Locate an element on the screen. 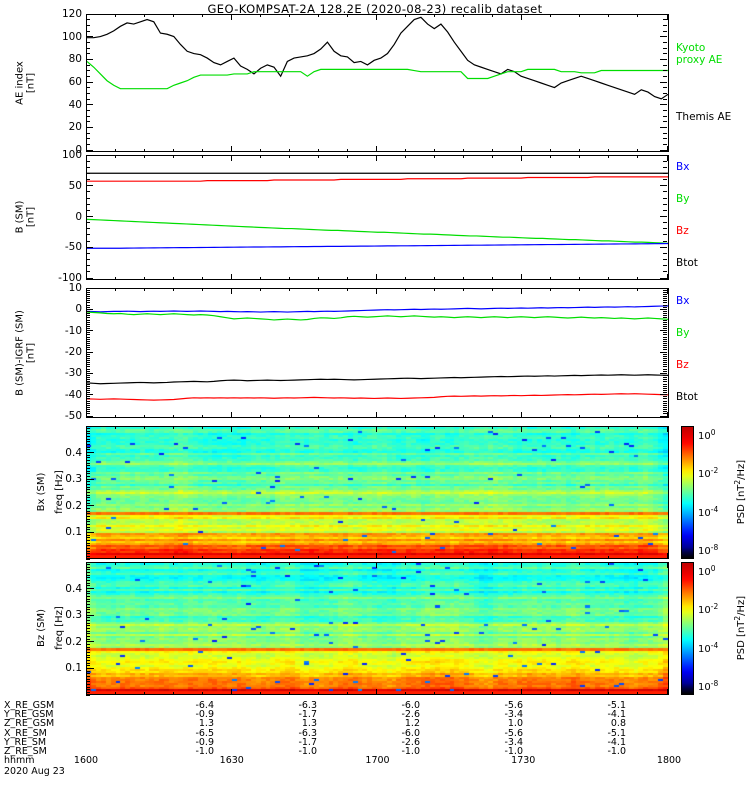  panel-bx-spectrogram is located at coordinates (377, 492).